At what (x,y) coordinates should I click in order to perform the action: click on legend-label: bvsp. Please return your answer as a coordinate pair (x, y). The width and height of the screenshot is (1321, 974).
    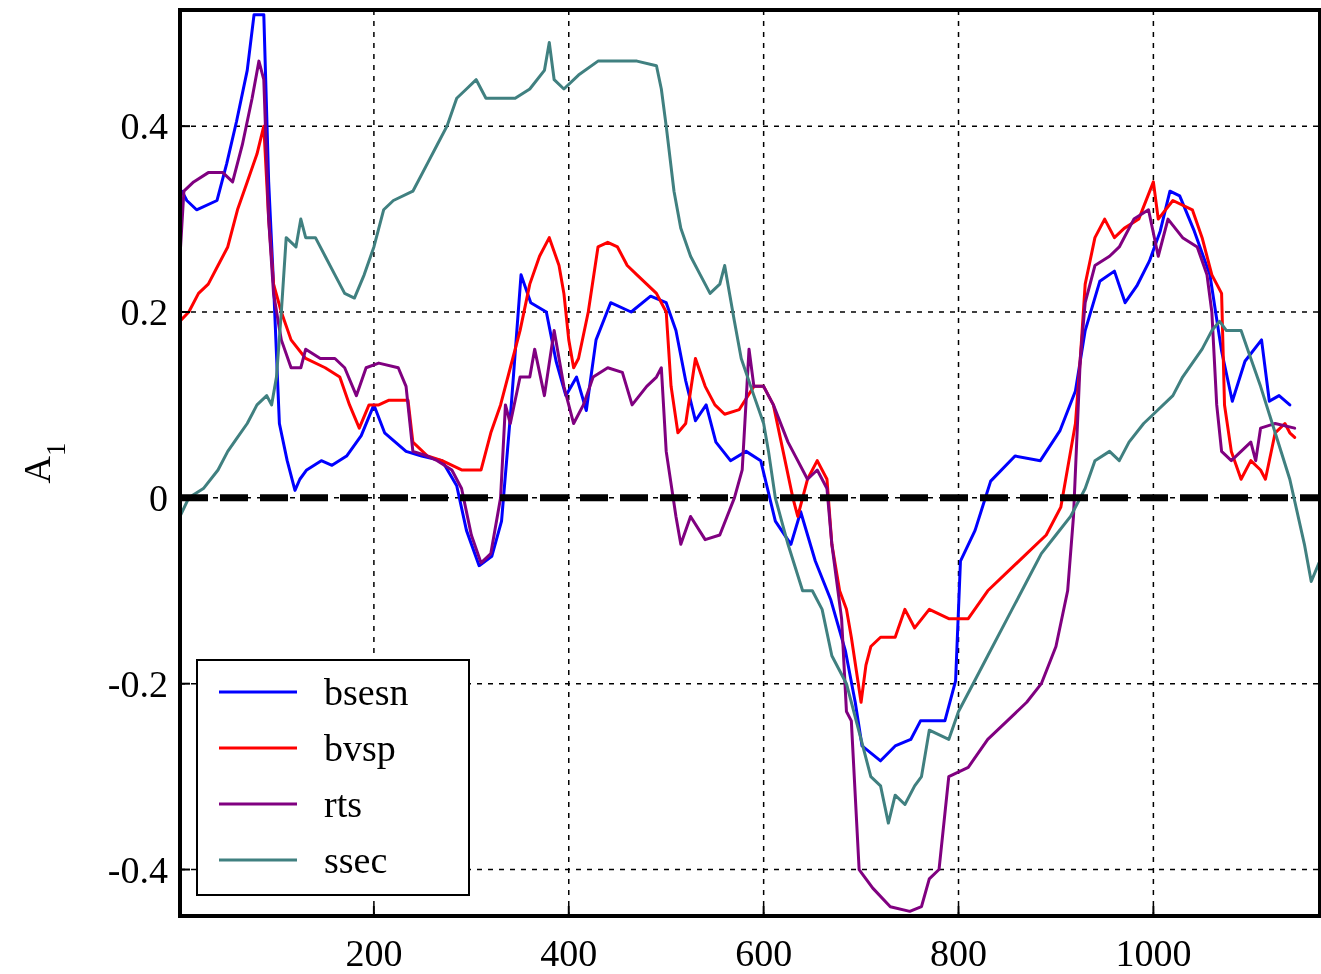
    Looking at the image, I should click on (360, 748).